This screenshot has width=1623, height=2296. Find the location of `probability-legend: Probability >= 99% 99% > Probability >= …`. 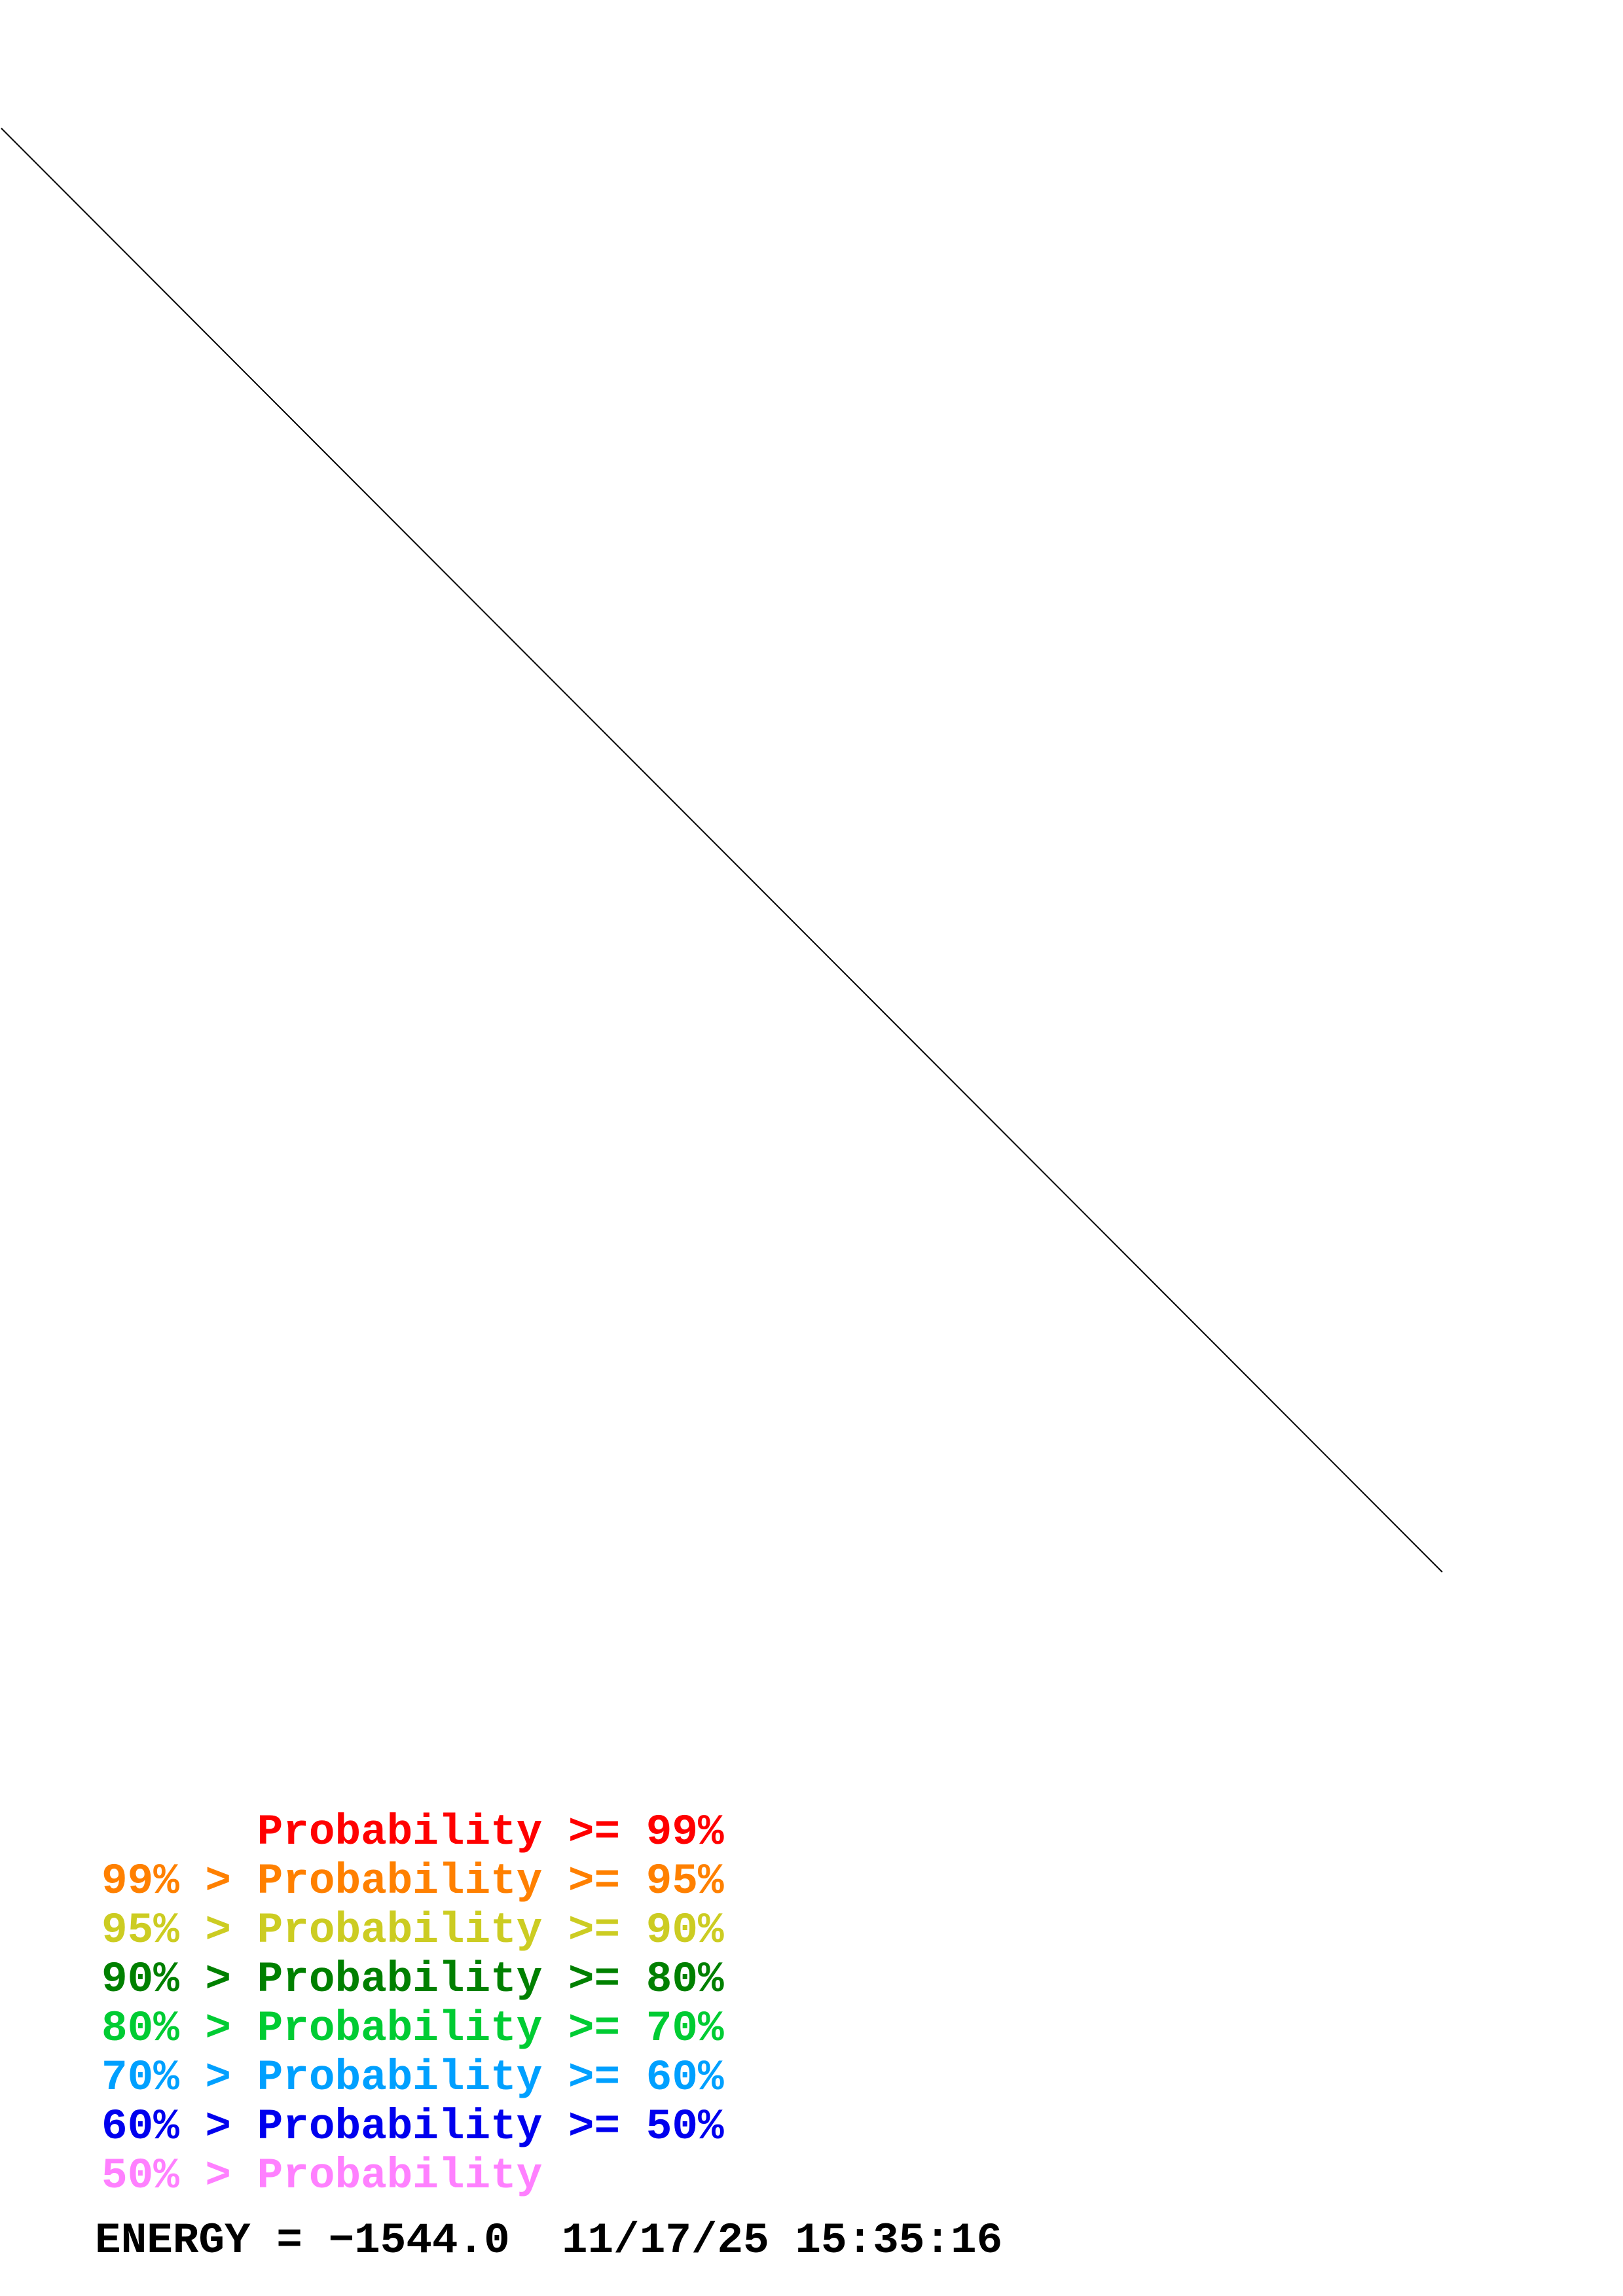

probability-legend: Probability >= 99% 99% > Probability >= … is located at coordinates (412, 2004).